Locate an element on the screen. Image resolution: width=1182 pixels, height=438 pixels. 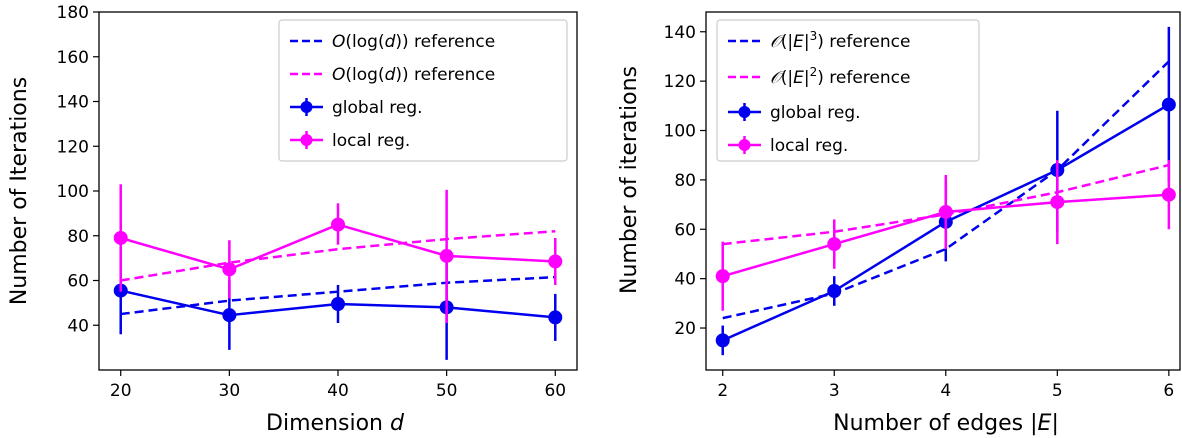
x-tick-label: 50 is located at coordinates (447, 391).